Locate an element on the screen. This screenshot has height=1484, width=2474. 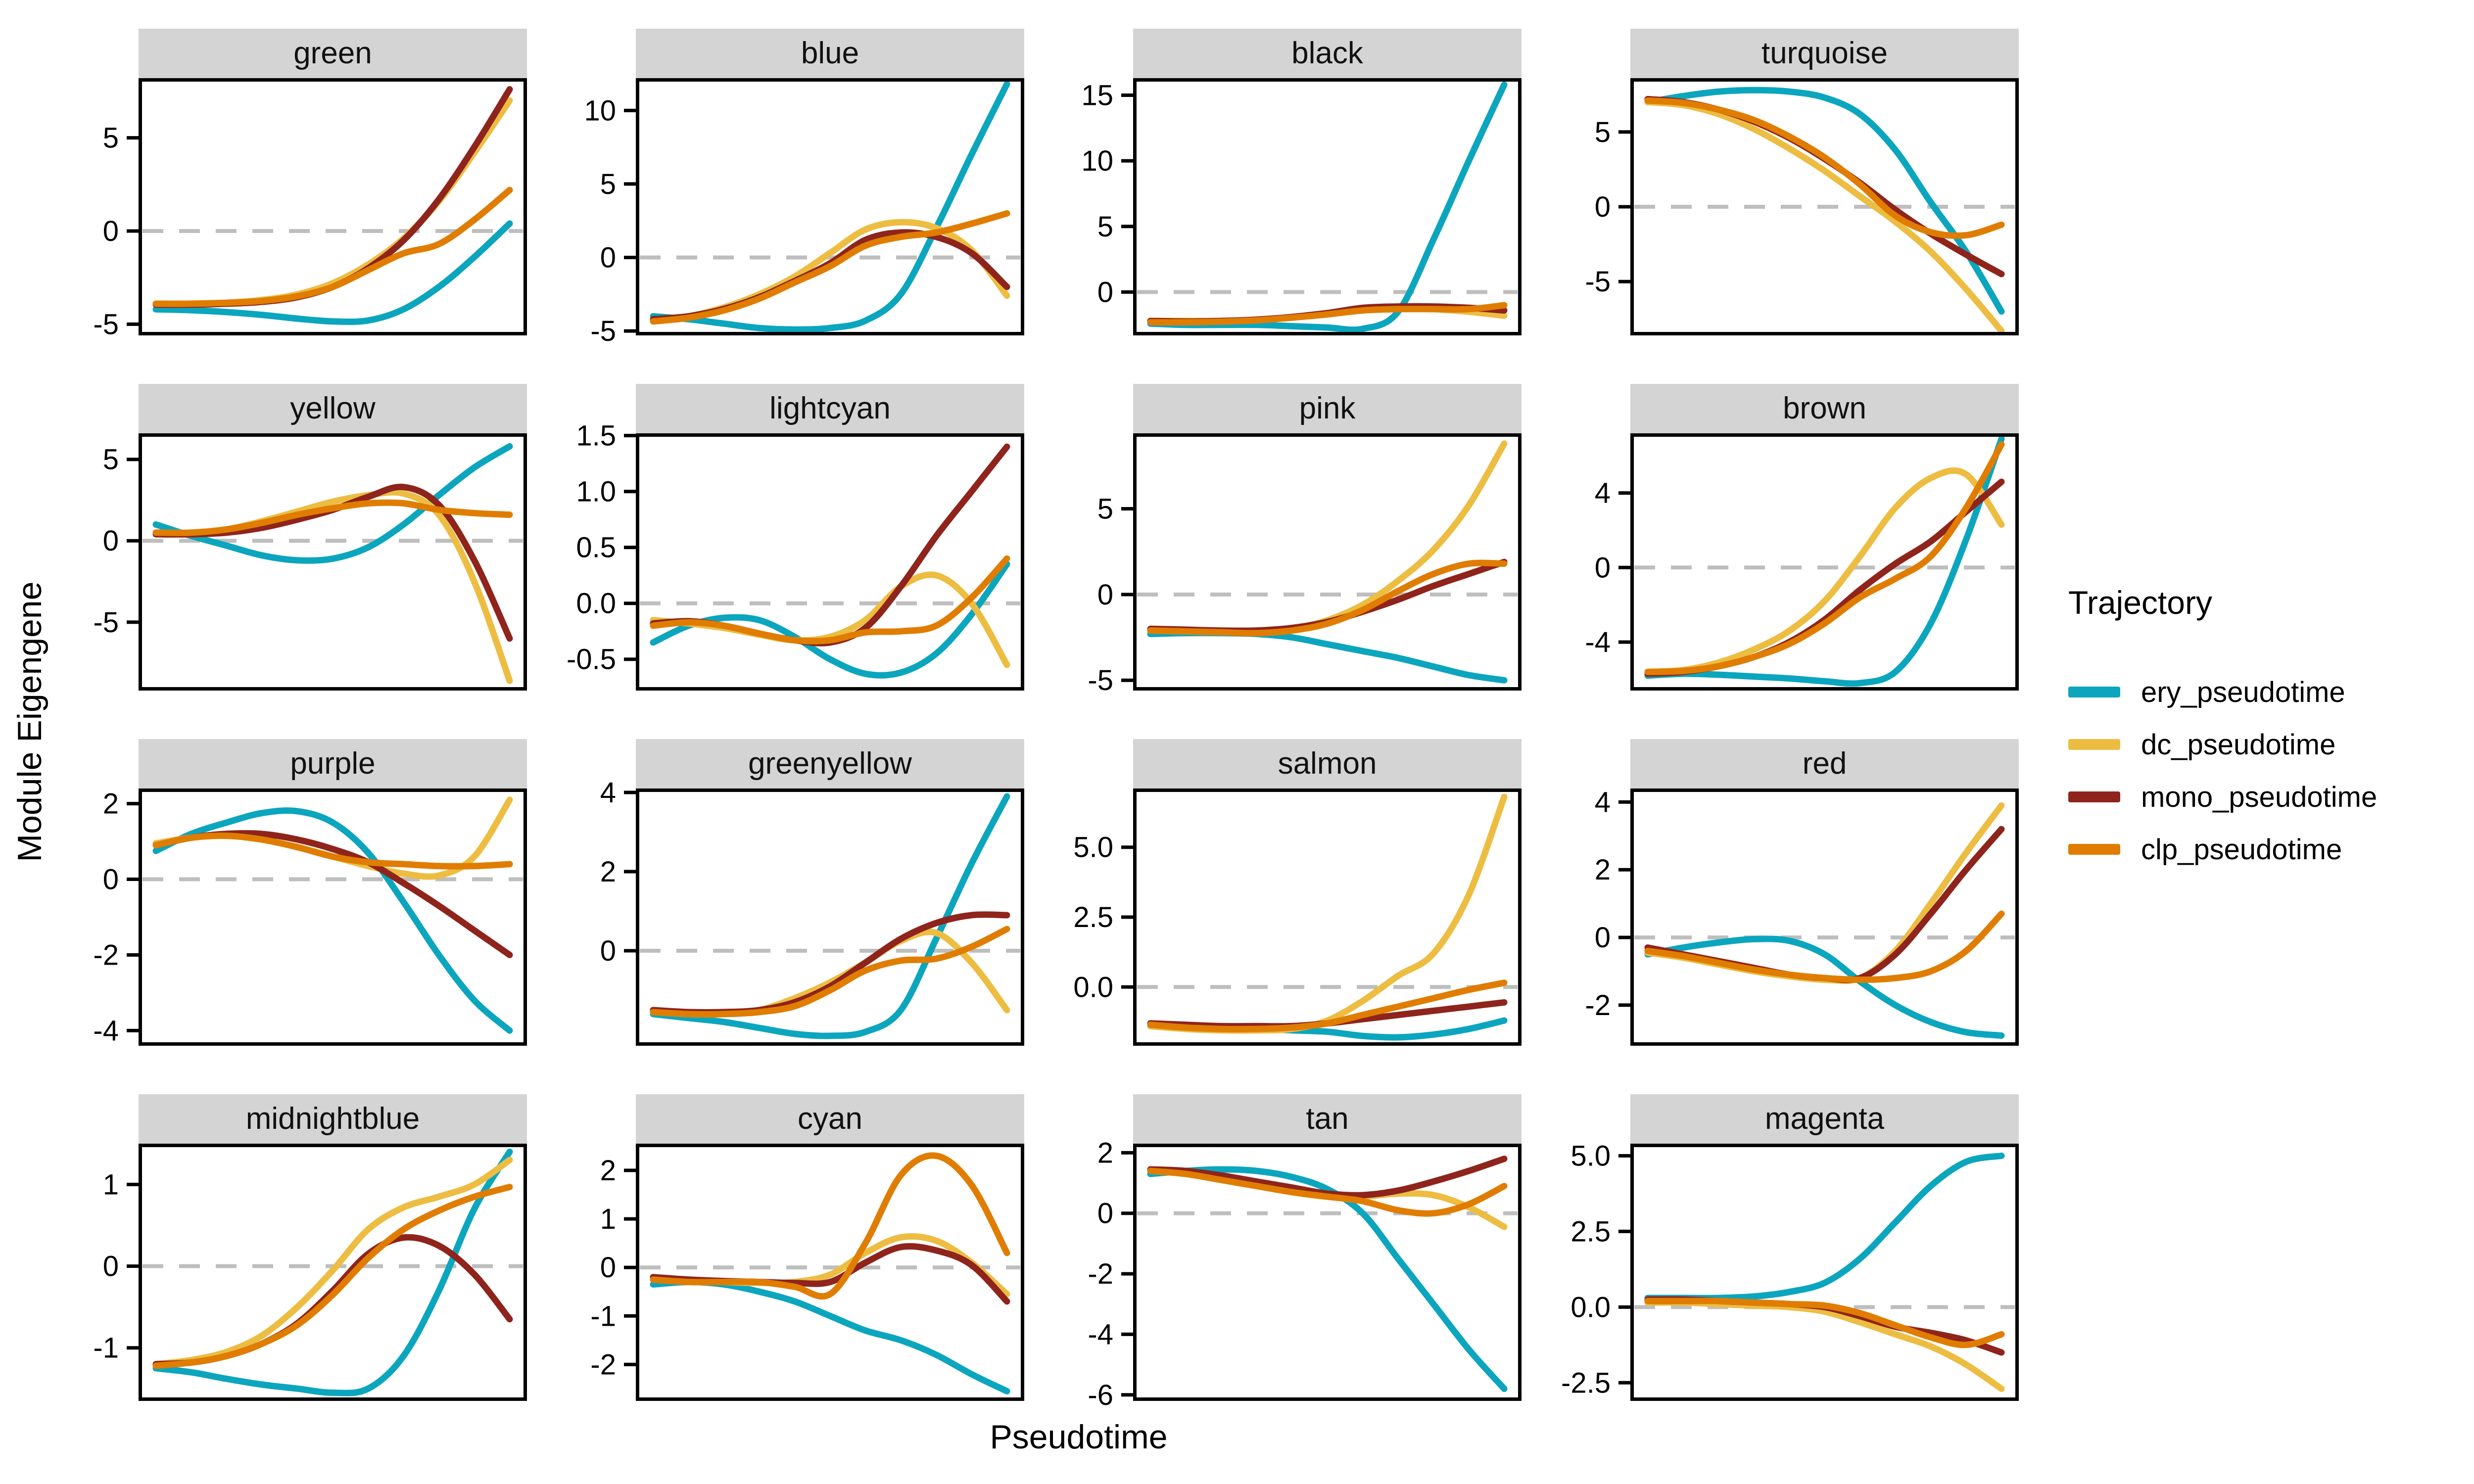
svg-text: 1.5 is located at coordinates (596, 436).